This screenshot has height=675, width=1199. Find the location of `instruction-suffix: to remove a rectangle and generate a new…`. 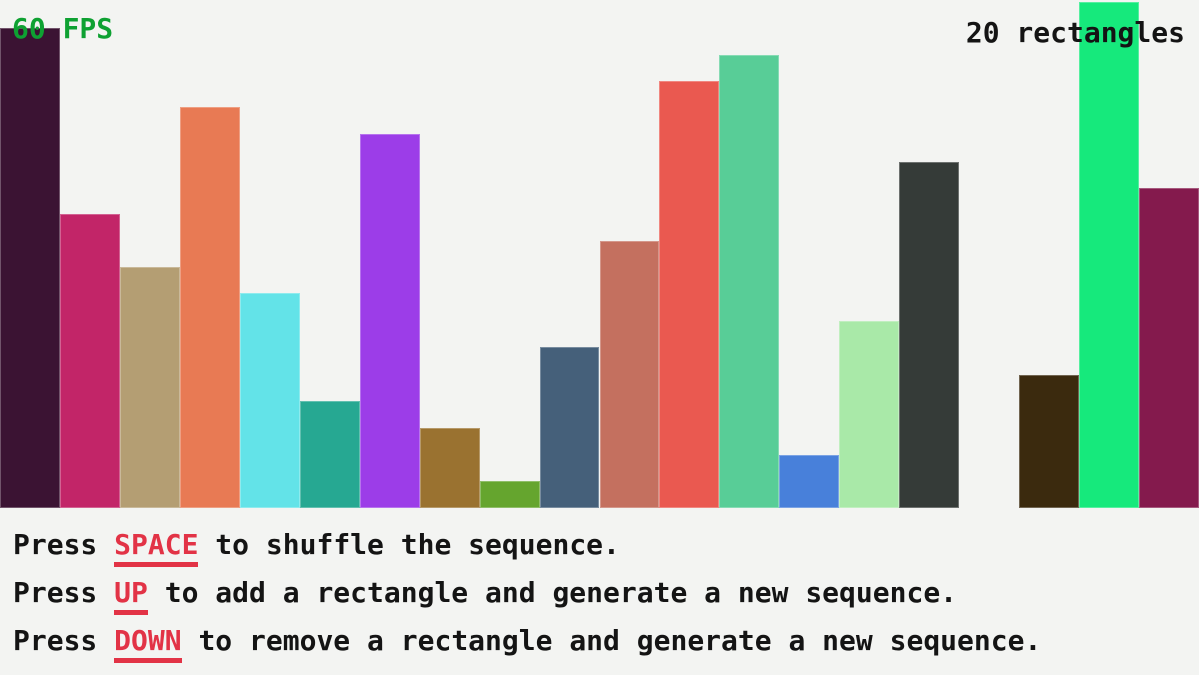

instruction-suffix: to remove a rectangle and generate a new… is located at coordinates (611, 640).